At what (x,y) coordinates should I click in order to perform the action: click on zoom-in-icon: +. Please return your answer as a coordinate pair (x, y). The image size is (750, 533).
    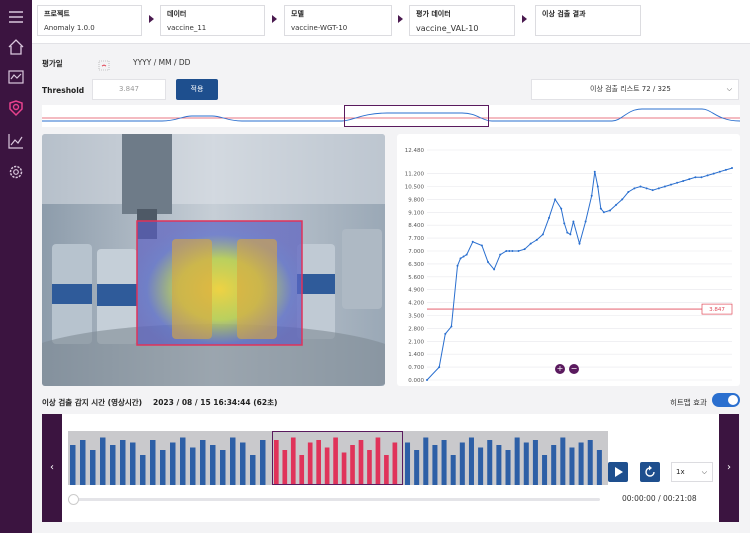
    Looking at the image, I should click on (560, 369).